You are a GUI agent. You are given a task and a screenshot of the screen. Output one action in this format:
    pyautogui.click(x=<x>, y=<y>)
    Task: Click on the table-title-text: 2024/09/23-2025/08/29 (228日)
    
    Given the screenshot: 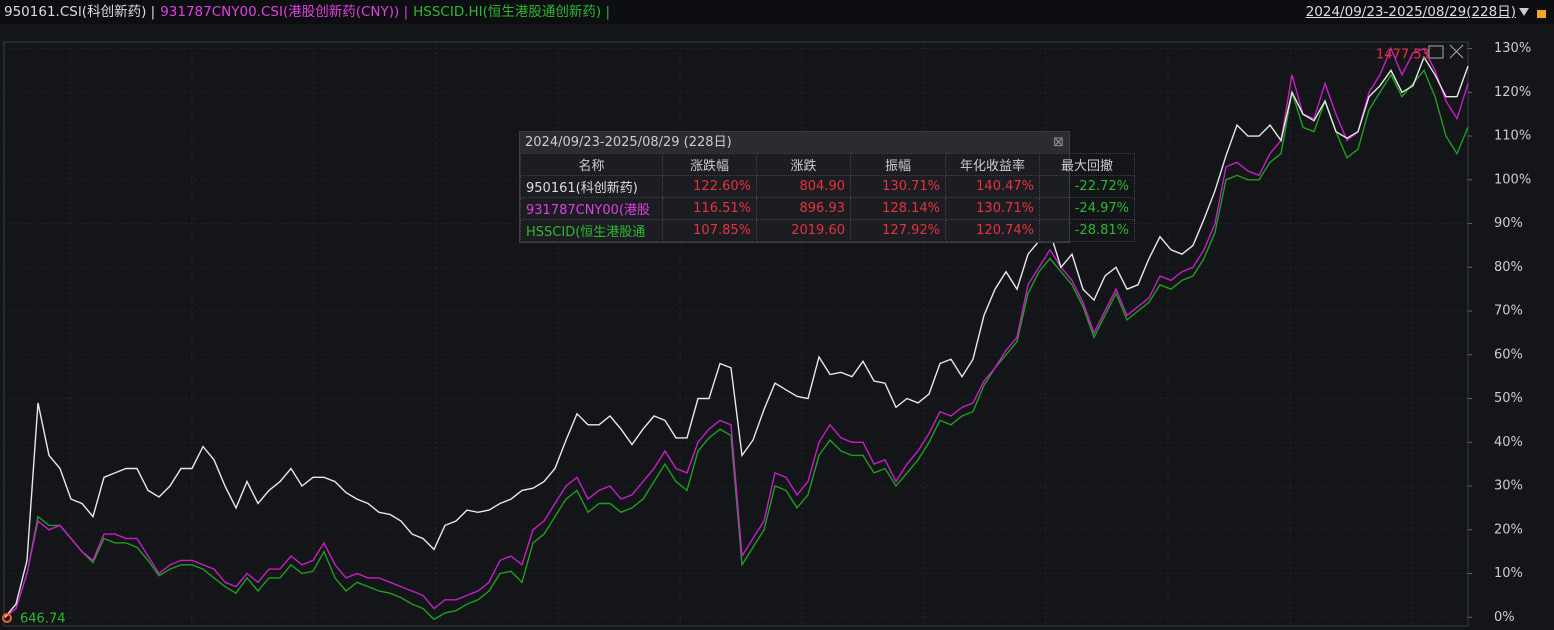 What is the action you would take?
    pyautogui.click(x=628, y=142)
    